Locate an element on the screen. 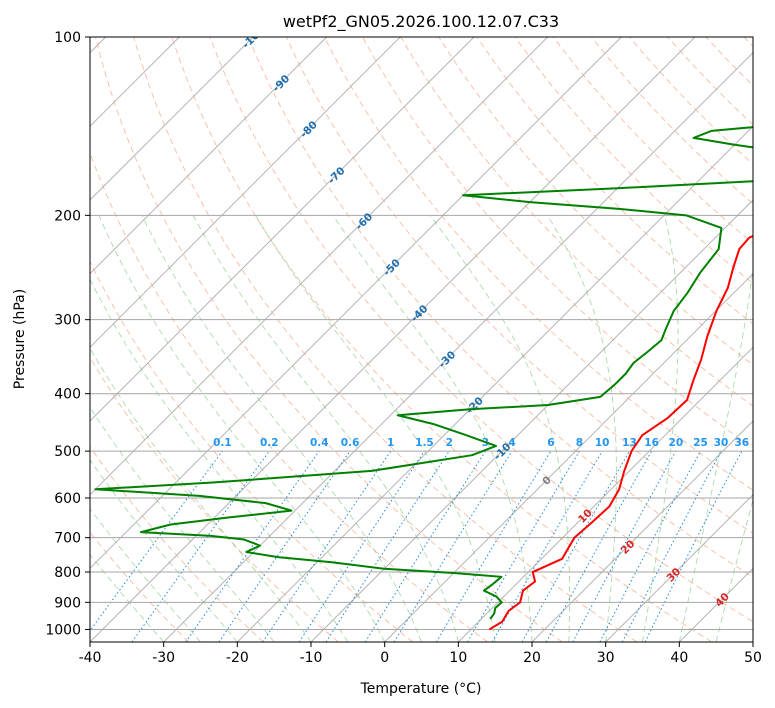 The width and height of the screenshot is (775, 708). x-tick-label: 40 is located at coordinates (679, 658).